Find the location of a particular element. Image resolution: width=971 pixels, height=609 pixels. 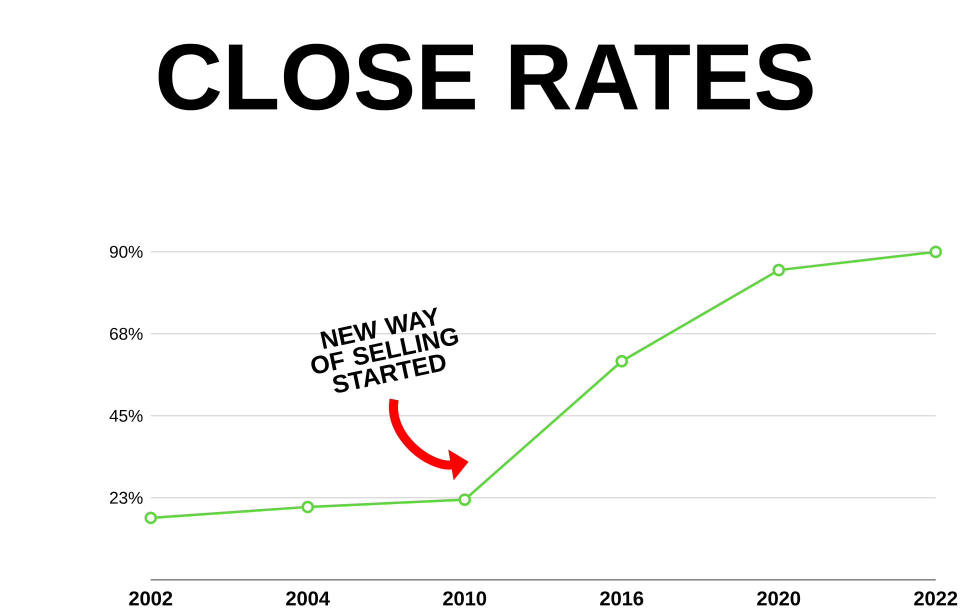

x-tick-label: 2022 is located at coordinates (936, 598).